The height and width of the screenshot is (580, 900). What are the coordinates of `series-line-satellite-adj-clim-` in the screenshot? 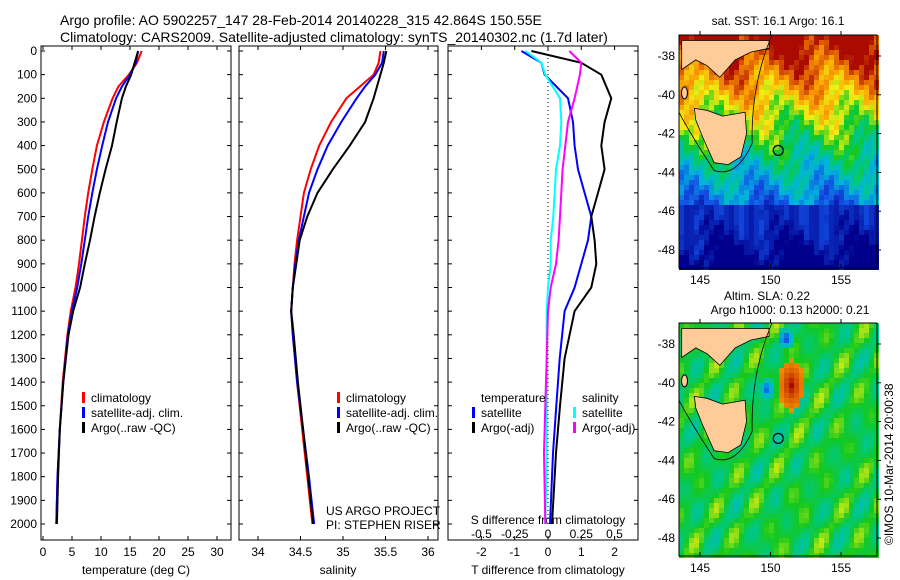 It's located at (97, 287).